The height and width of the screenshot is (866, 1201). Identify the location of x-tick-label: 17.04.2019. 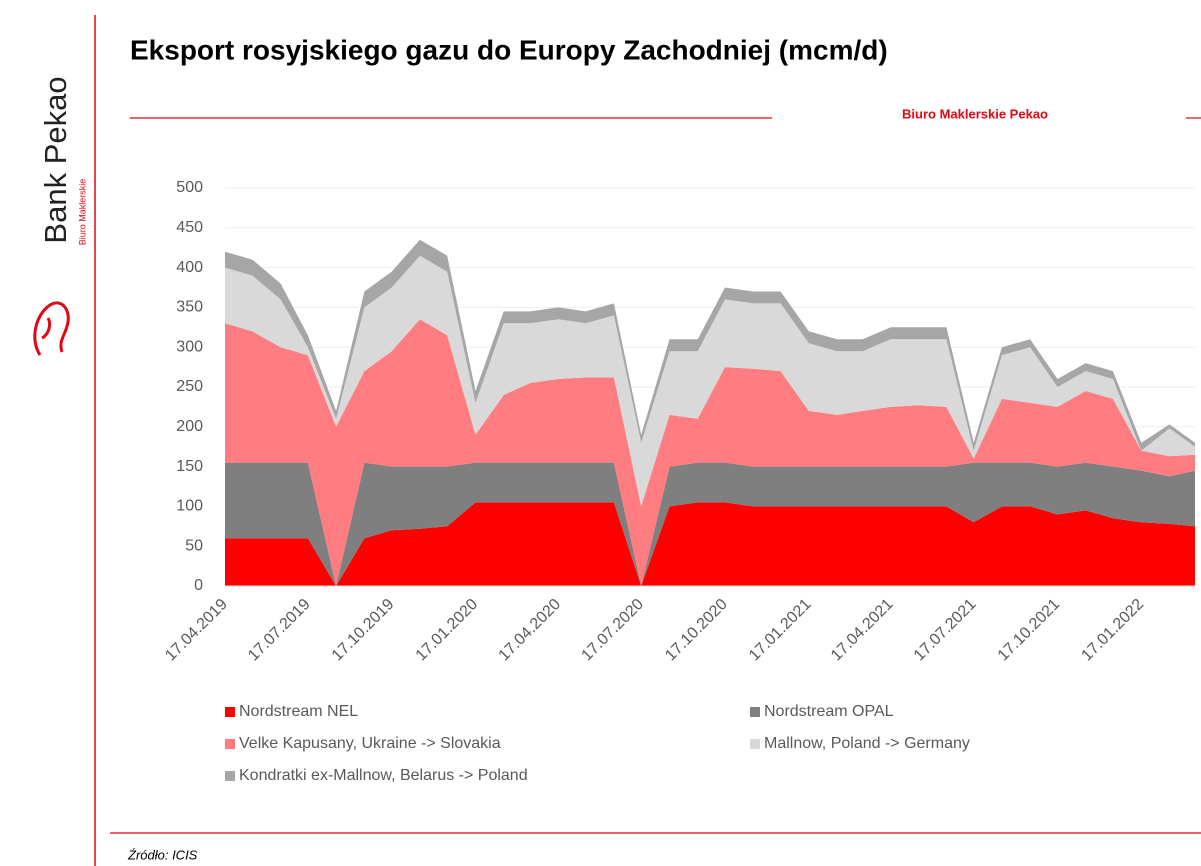
(196, 630).